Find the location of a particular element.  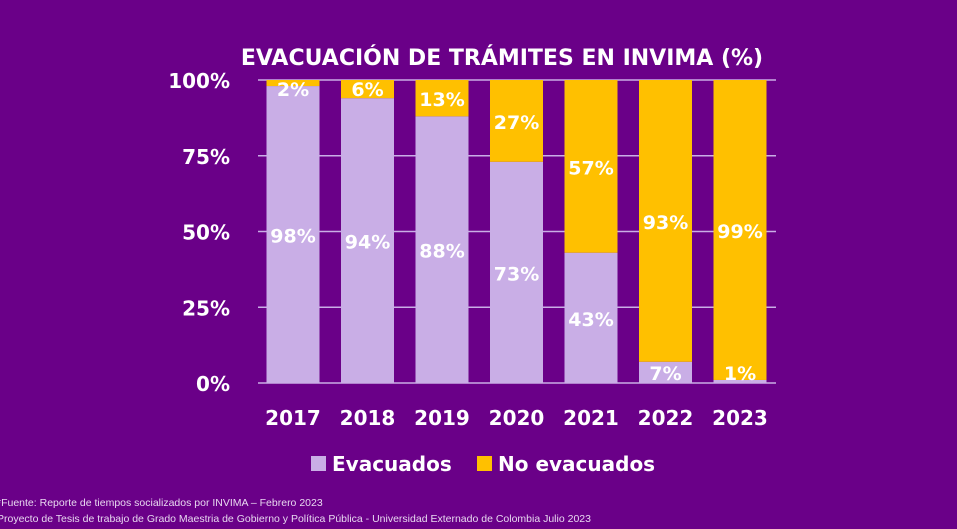

y-tick-label: 0% is located at coordinates (213, 384).